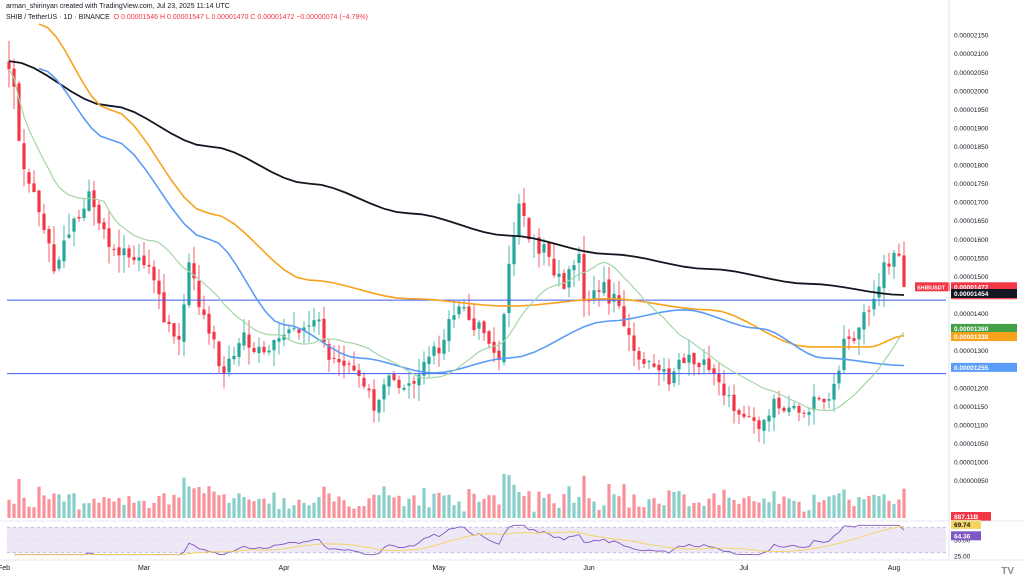 The image size is (1024, 580). What do you see at coordinates (971, 425) in the screenshot?
I see `price-tick-label: 0.00001100` at bounding box center [971, 425].